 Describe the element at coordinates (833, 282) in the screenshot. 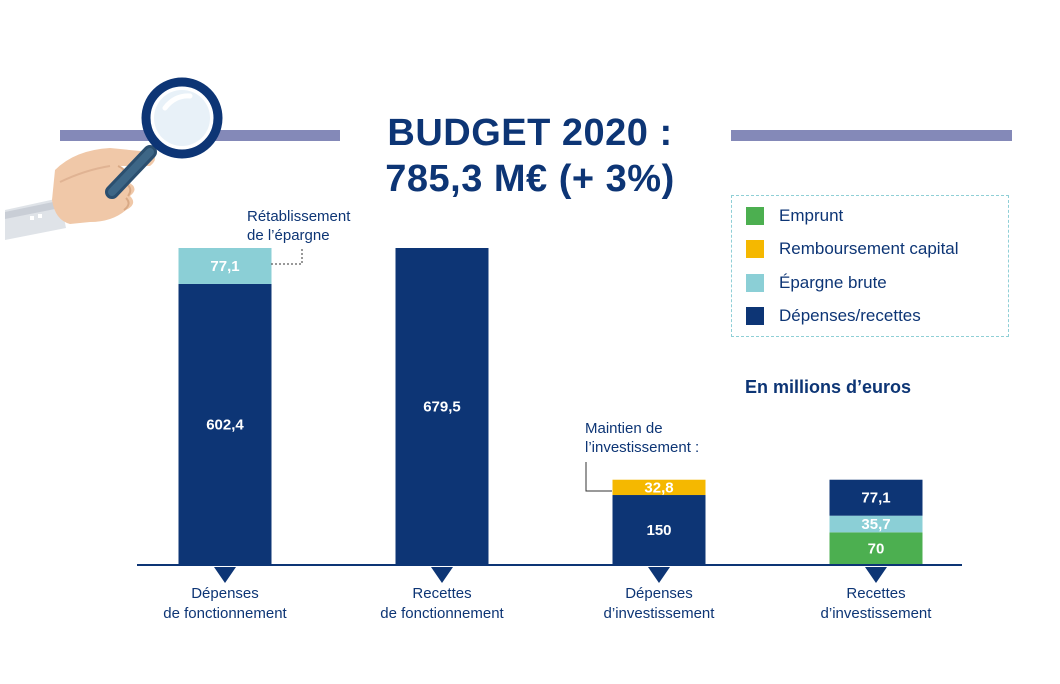

I see `legend-label-epargne-brute: Épargne brute` at that location.